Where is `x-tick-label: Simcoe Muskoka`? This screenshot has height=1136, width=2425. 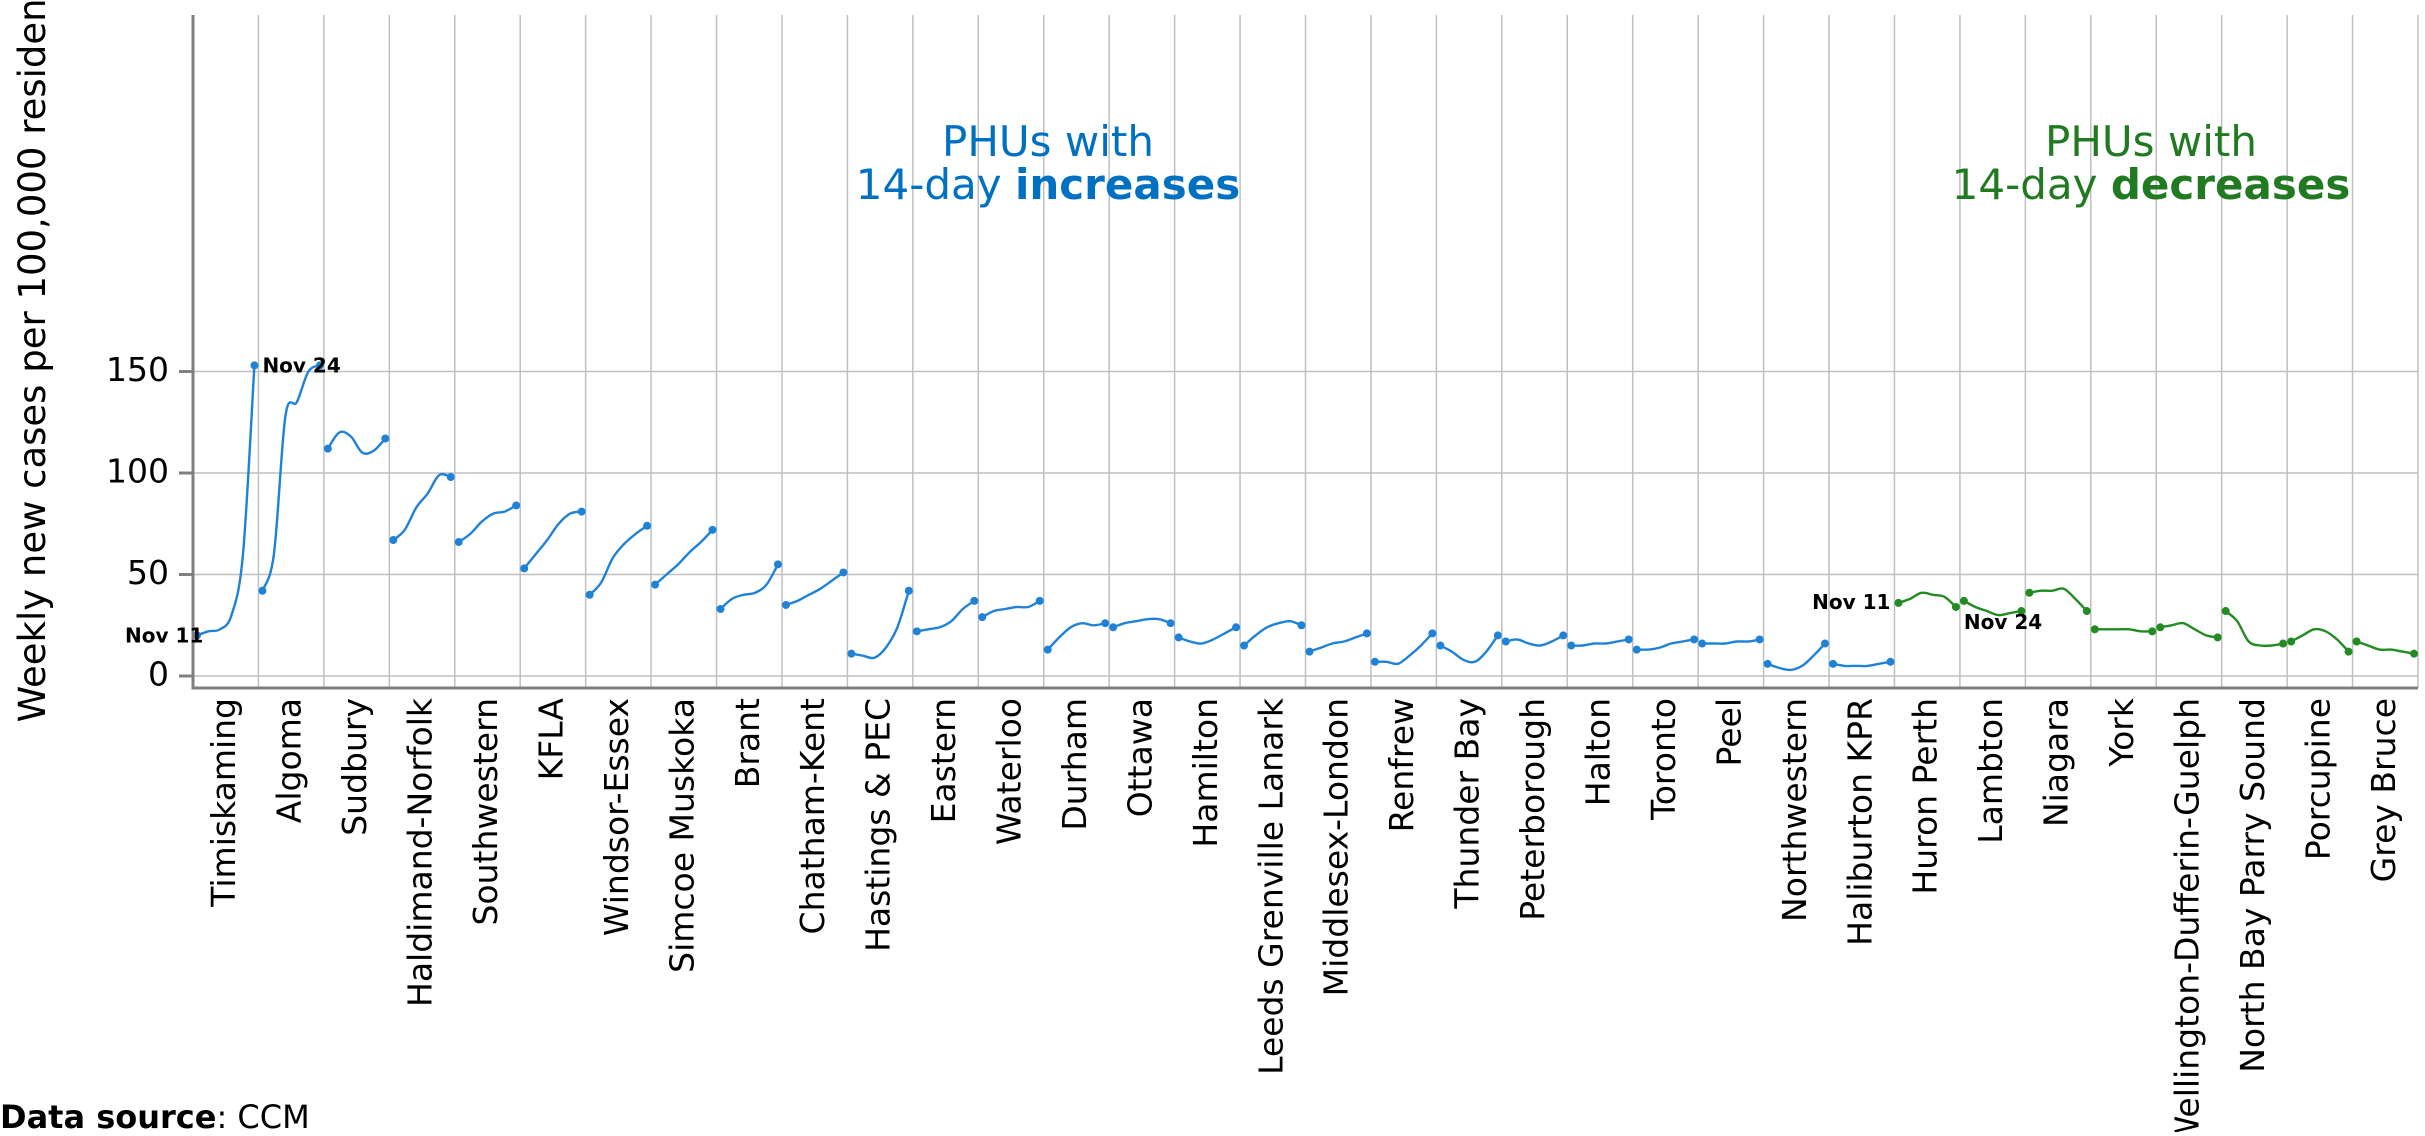 x-tick-label: Simcoe Muskoka is located at coordinates (681, 835).